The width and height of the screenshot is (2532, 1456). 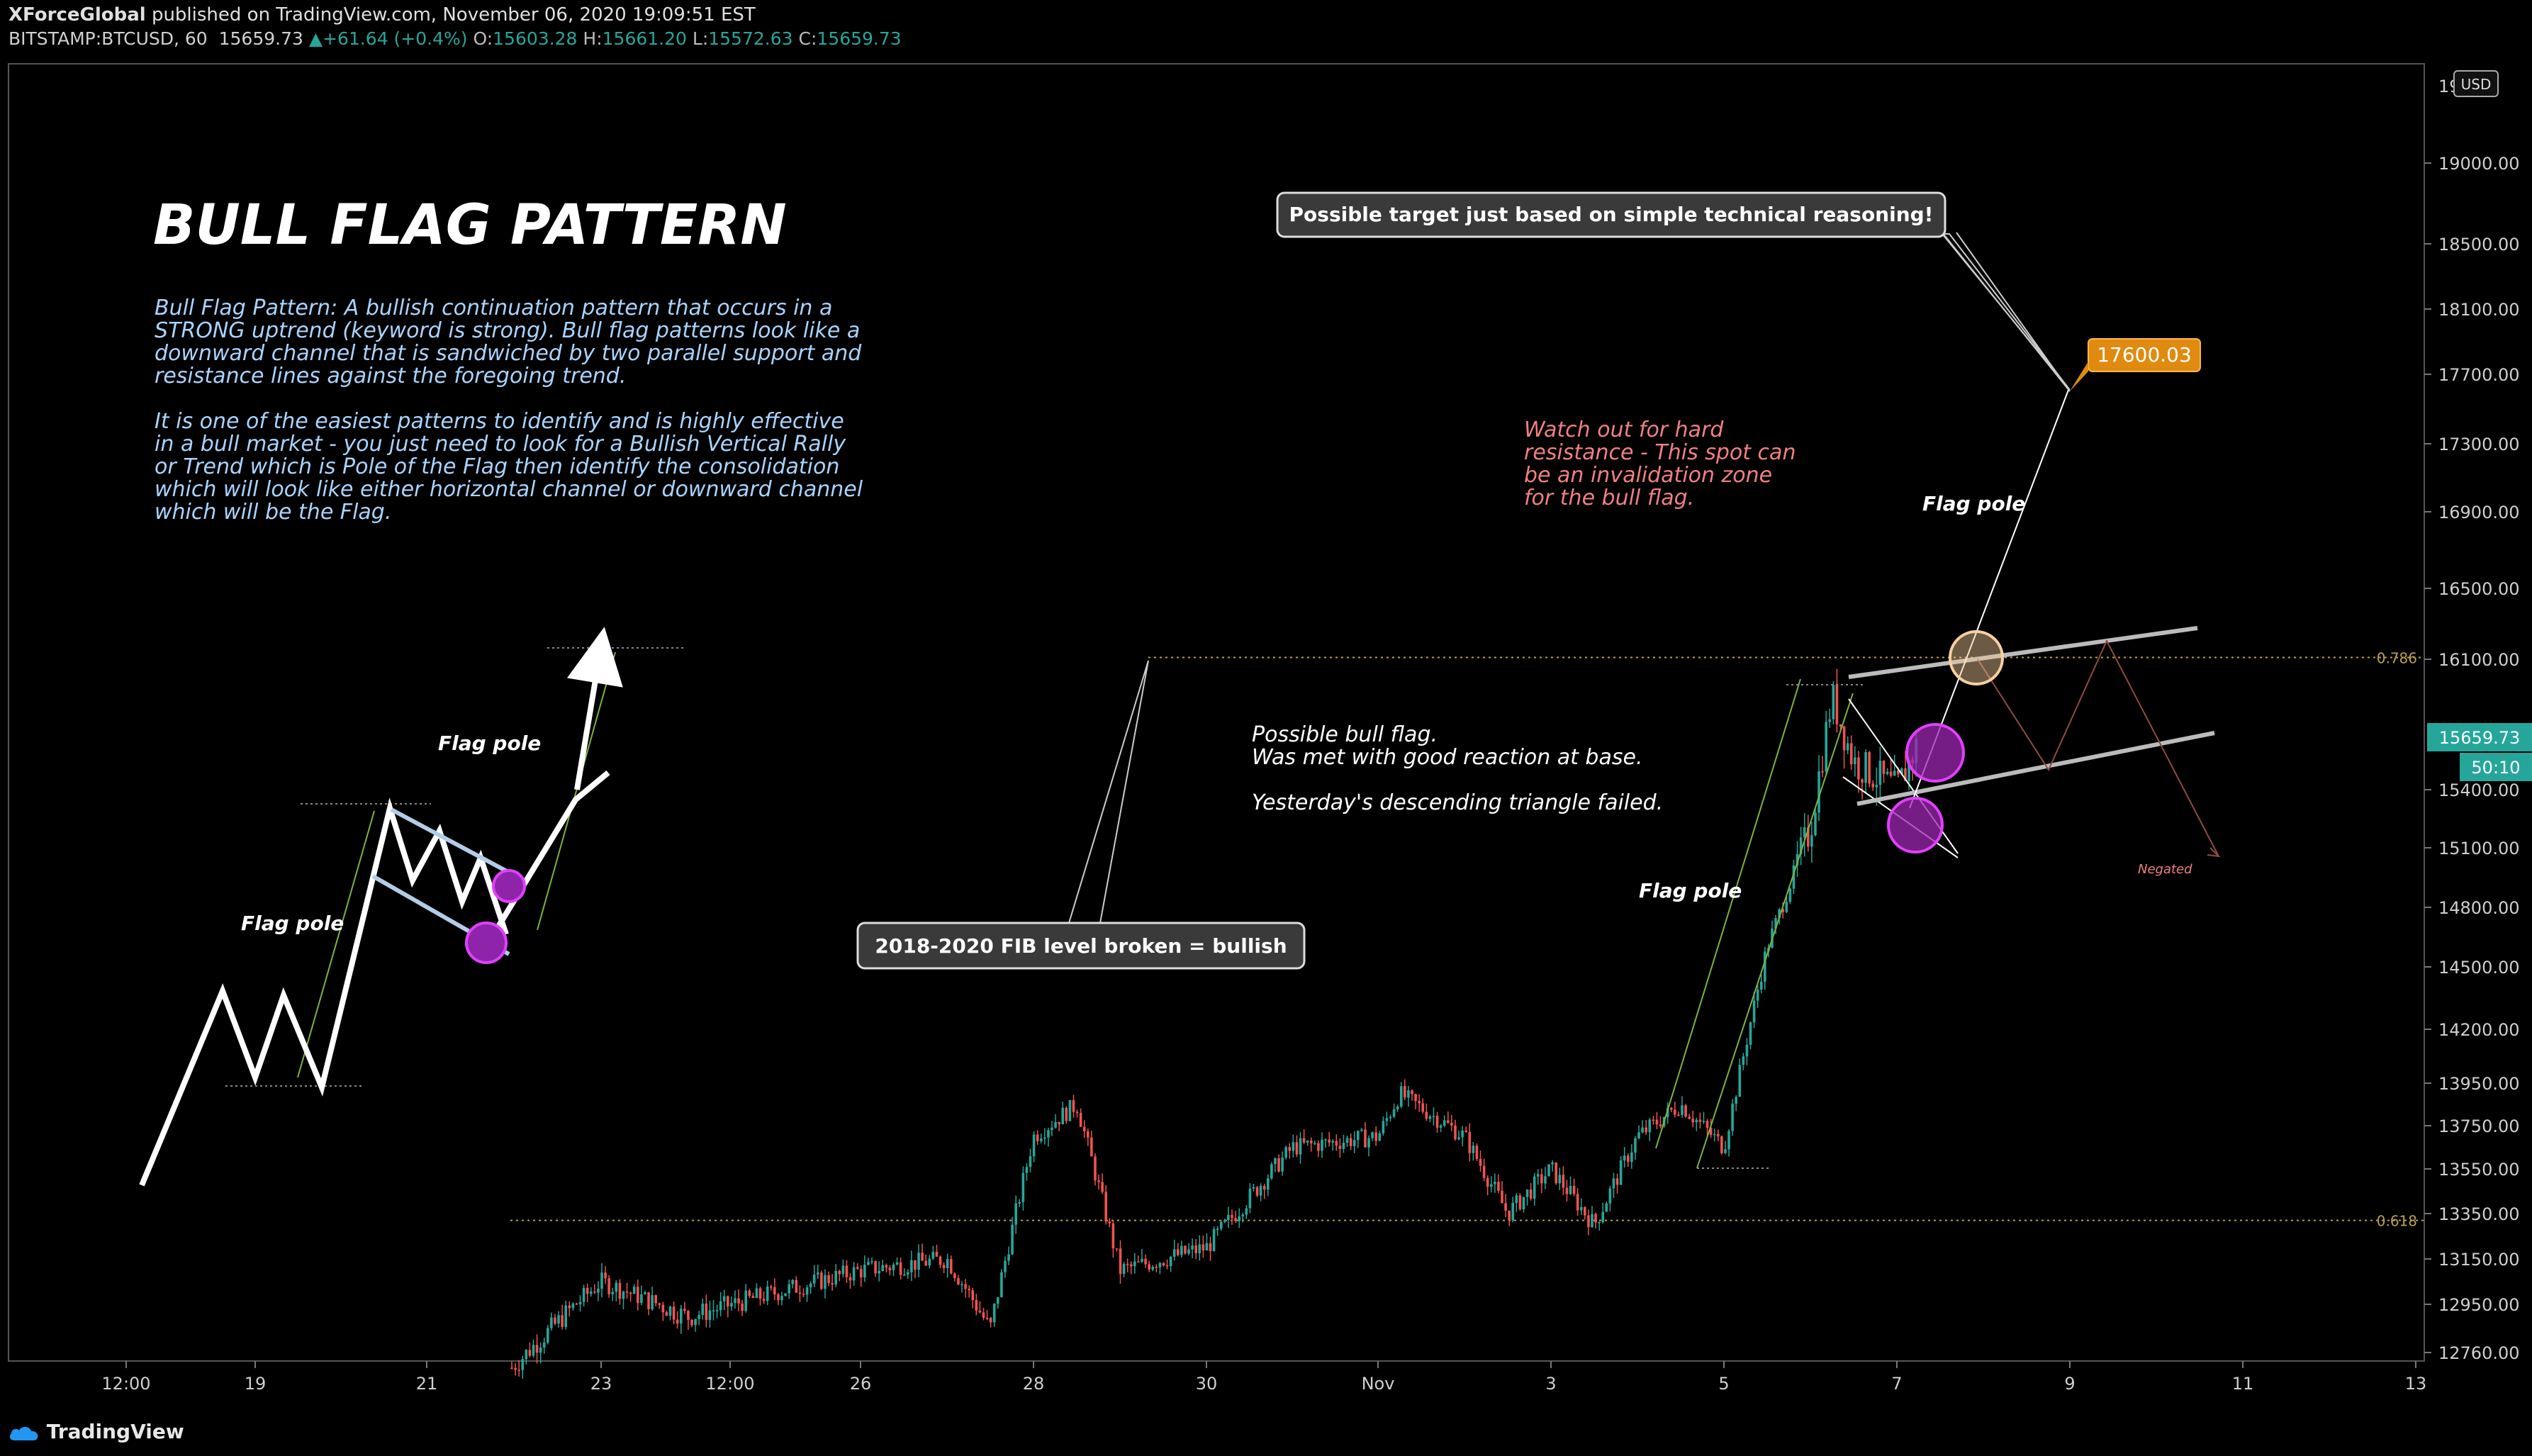 I want to click on author-name: XForceGlobal, so click(x=77, y=15).